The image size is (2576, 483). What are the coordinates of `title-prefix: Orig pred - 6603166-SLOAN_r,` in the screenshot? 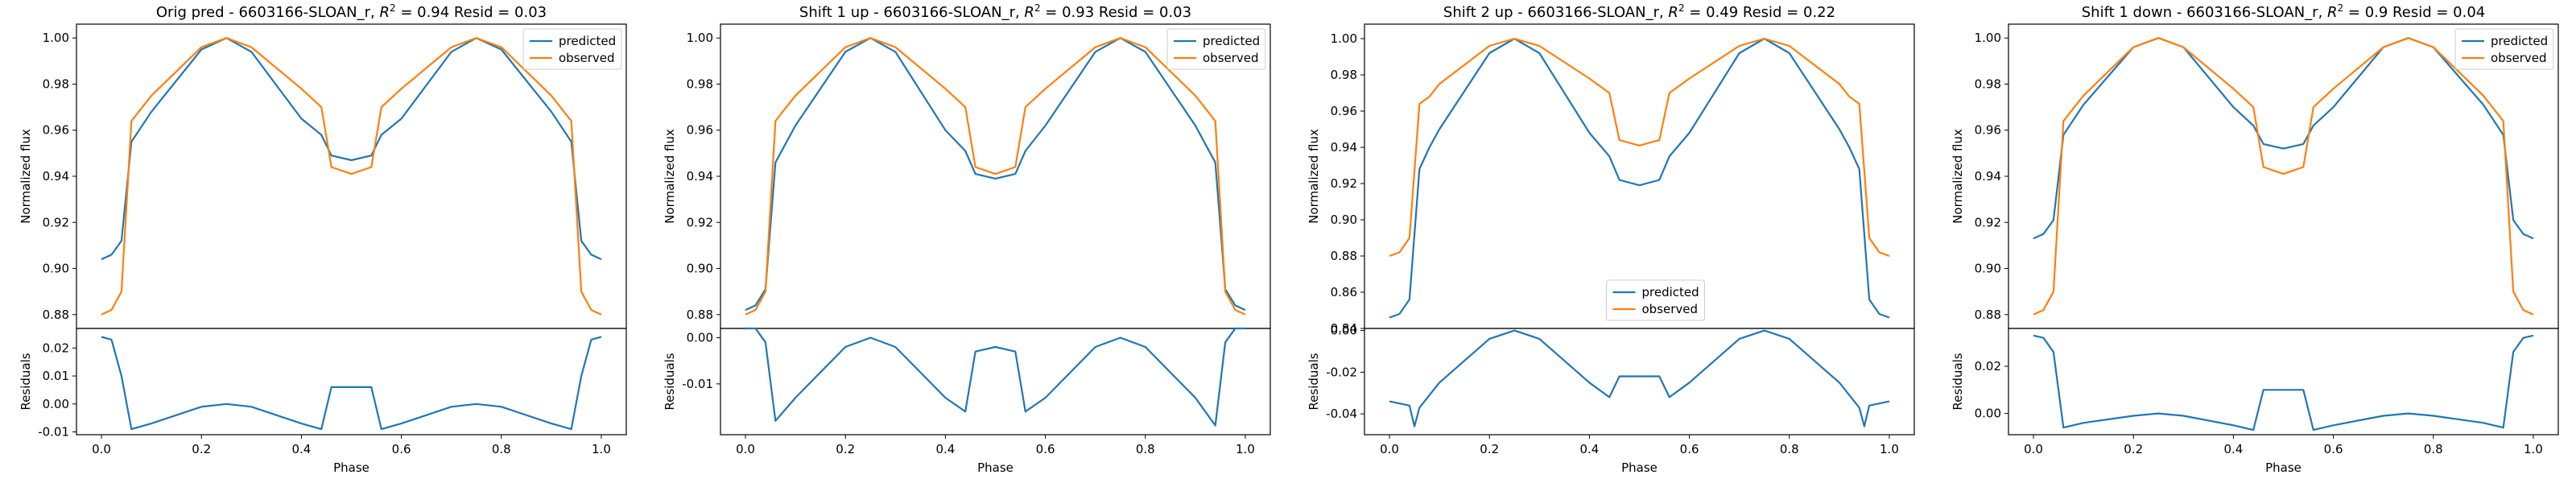 It's located at (268, 12).